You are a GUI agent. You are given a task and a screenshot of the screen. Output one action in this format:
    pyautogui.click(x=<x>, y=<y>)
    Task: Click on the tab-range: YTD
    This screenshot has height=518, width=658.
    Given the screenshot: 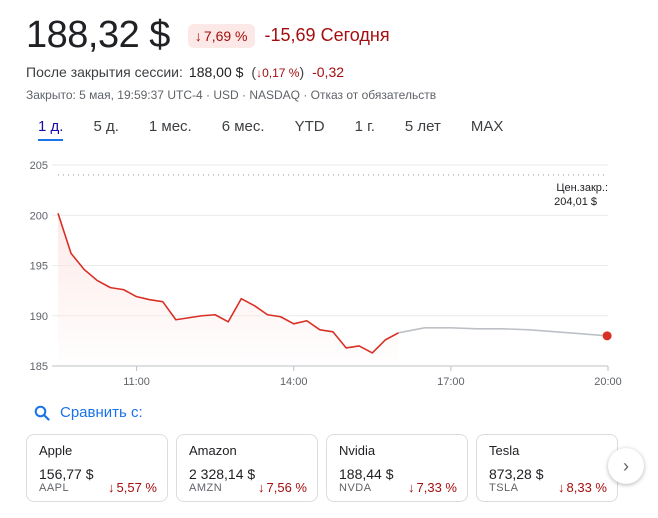 What is the action you would take?
    pyautogui.click(x=309, y=126)
    